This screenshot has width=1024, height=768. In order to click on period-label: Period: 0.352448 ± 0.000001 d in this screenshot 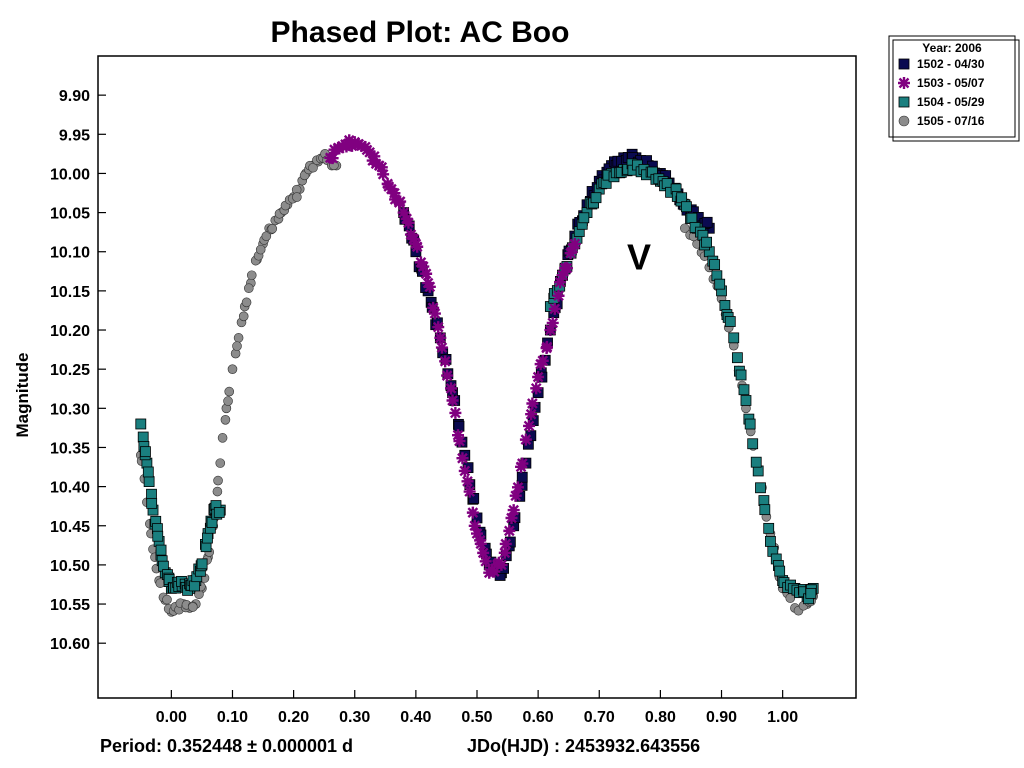, I will do `click(226, 746)`.